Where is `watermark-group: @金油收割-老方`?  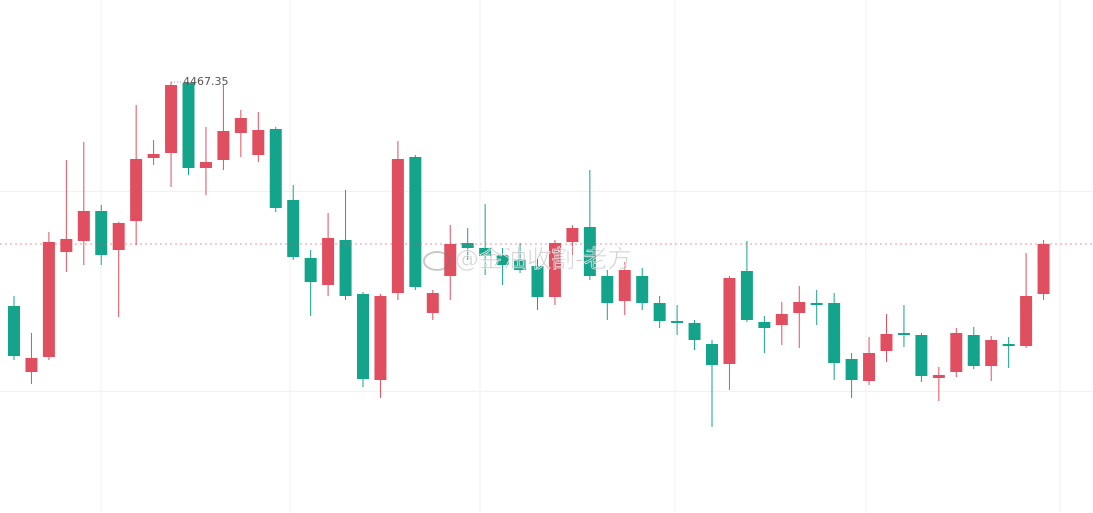
watermark-group: @金油收割-老方 is located at coordinates (527, 259).